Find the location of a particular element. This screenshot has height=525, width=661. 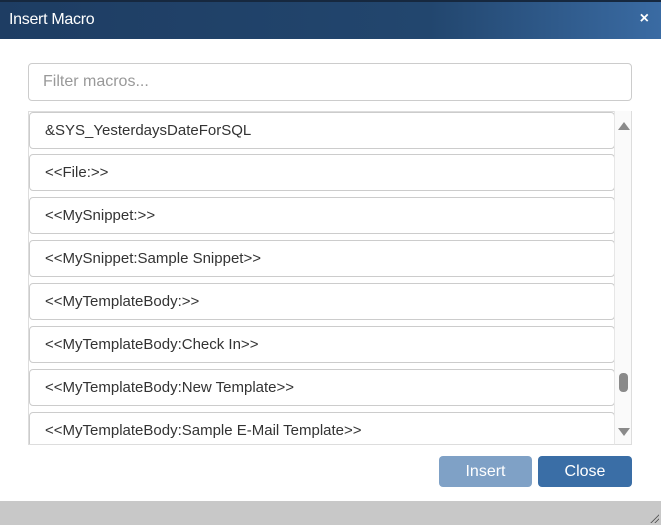

resize-grip-icon is located at coordinates (654, 518).